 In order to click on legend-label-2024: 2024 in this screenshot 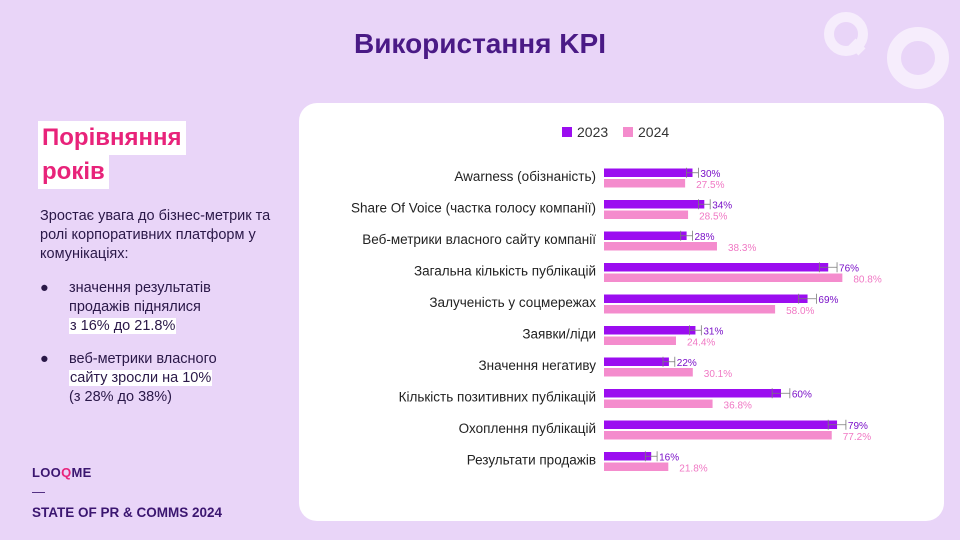, I will do `click(653, 132)`.